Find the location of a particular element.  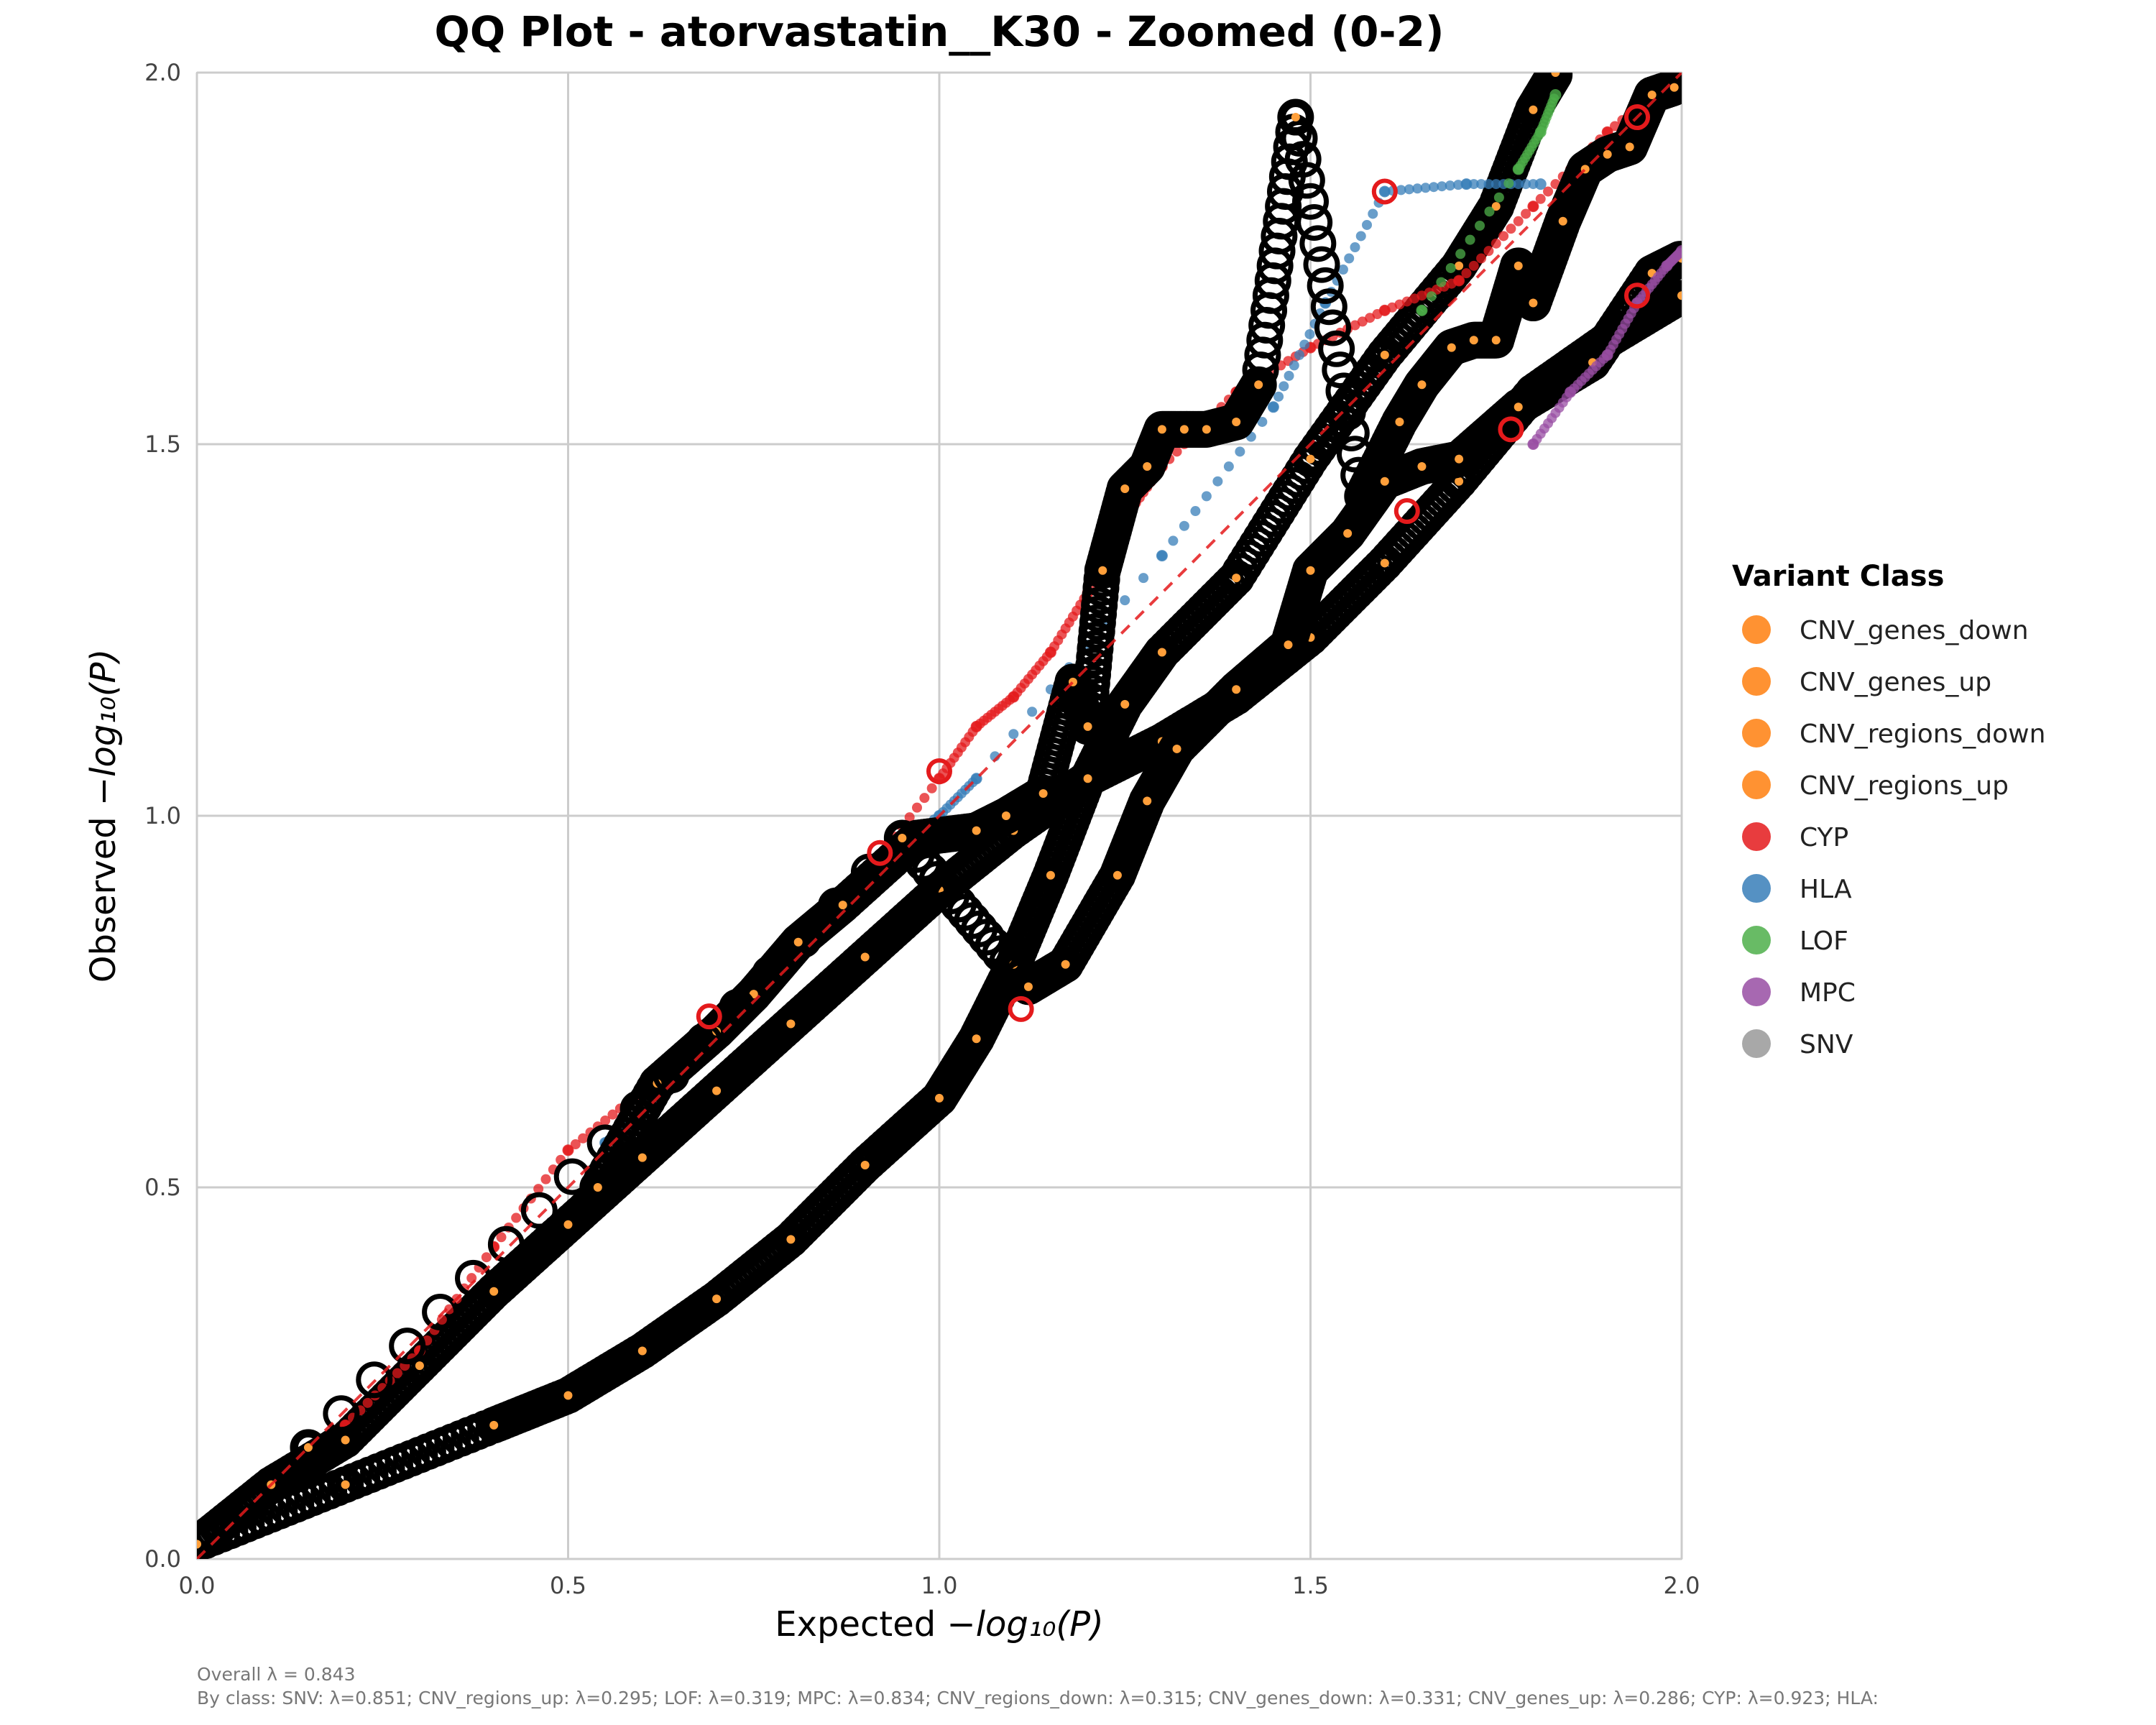

y-tick-label: 1.5 is located at coordinates (162, 444).